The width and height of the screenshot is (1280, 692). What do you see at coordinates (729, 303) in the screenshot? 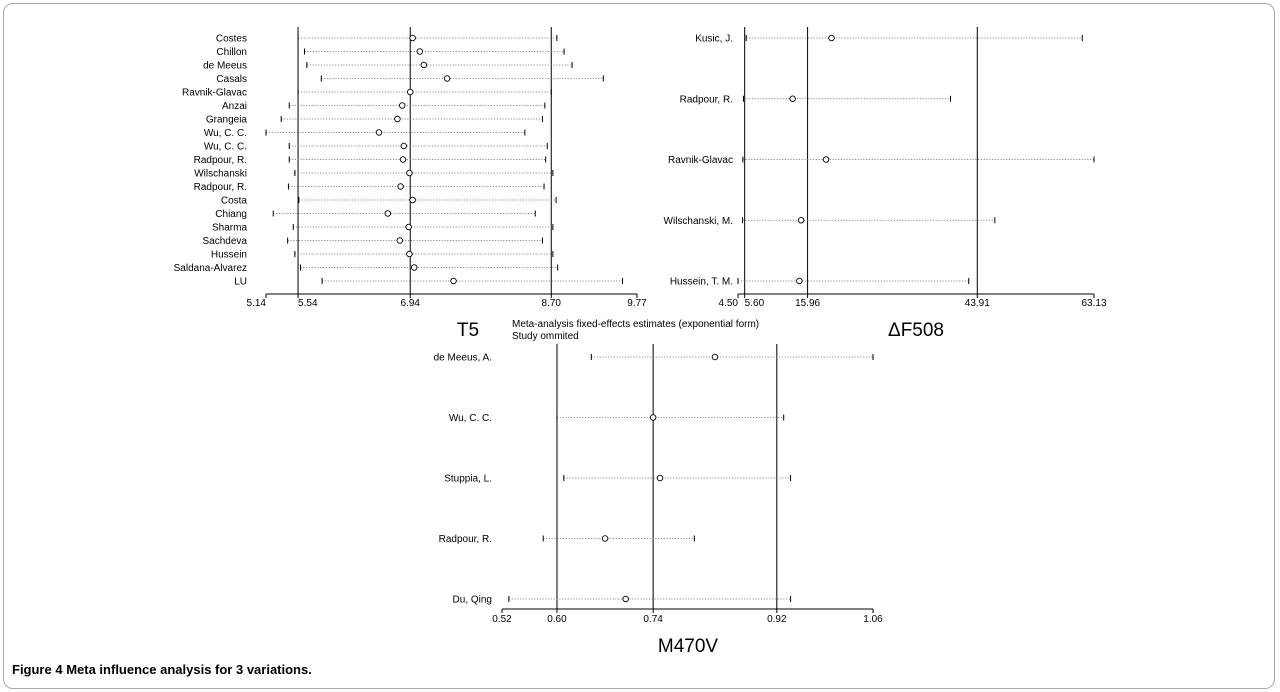
I see `df508-tick-label-0: 4.50` at bounding box center [729, 303].